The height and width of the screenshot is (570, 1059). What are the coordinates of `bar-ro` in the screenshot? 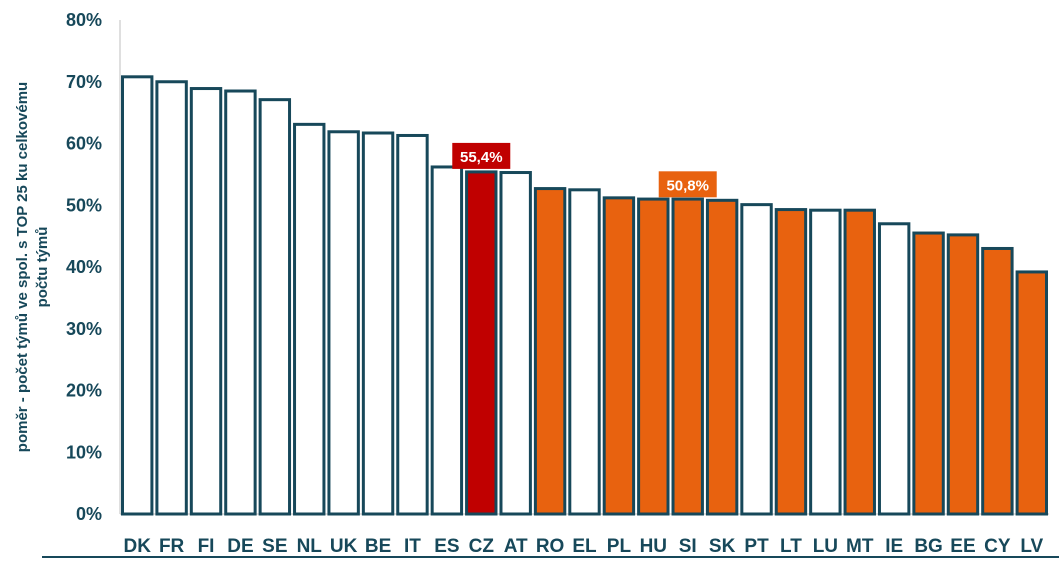 It's located at (550, 351).